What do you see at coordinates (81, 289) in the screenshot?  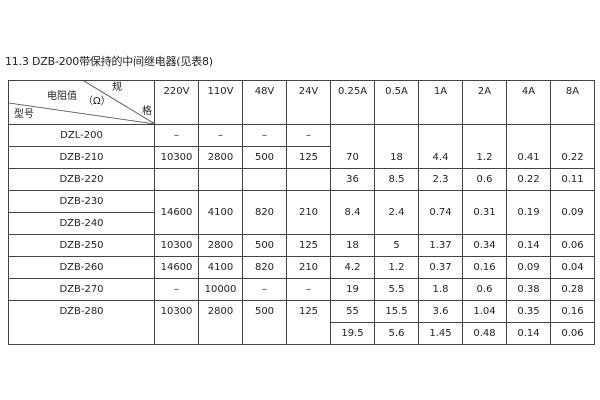 I see `model-cell: DZB-270` at bounding box center [81, 289].